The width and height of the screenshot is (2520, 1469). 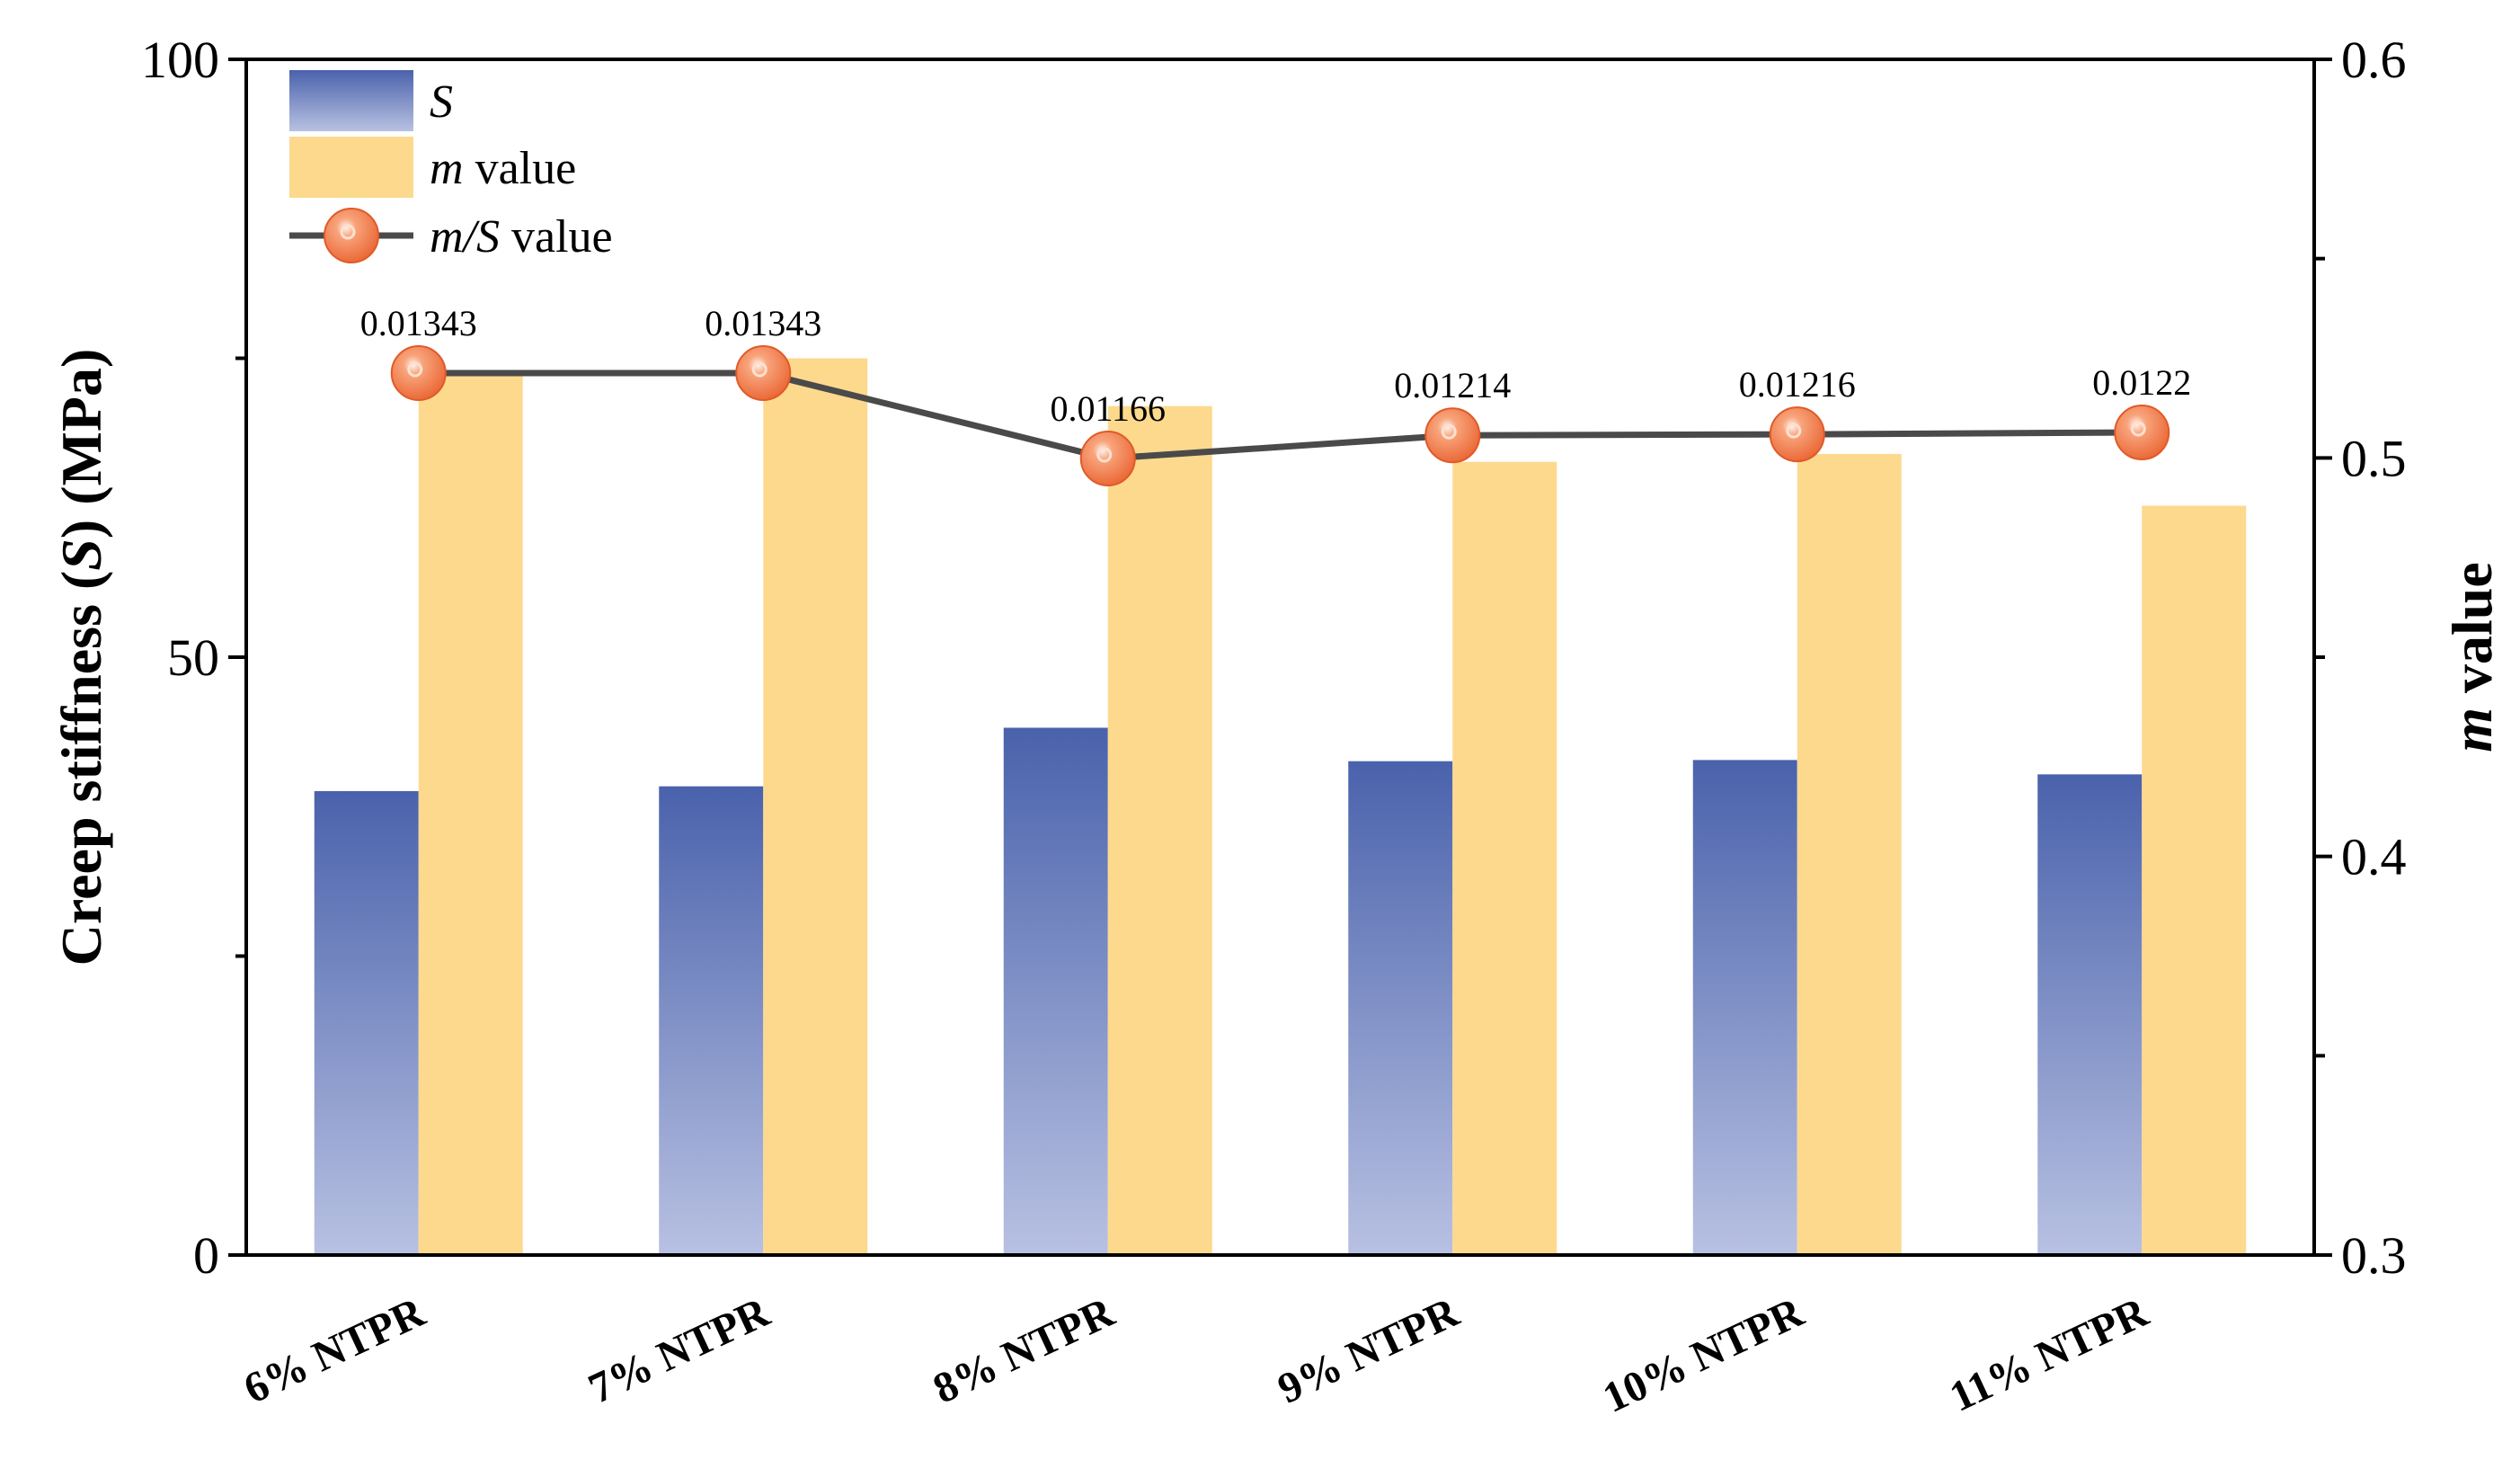 I want to click on legend-swatch-s, so click(x=351, y=100).